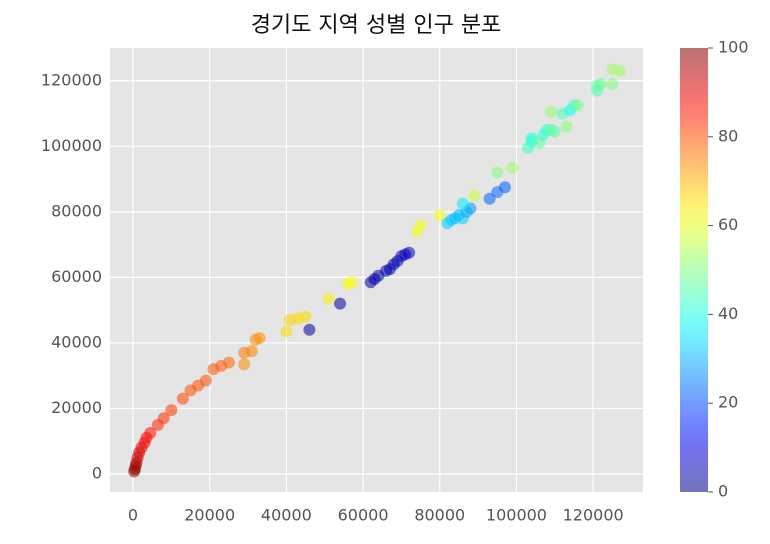  I want to click on y-tick-label: 20000, so click(76, 407).